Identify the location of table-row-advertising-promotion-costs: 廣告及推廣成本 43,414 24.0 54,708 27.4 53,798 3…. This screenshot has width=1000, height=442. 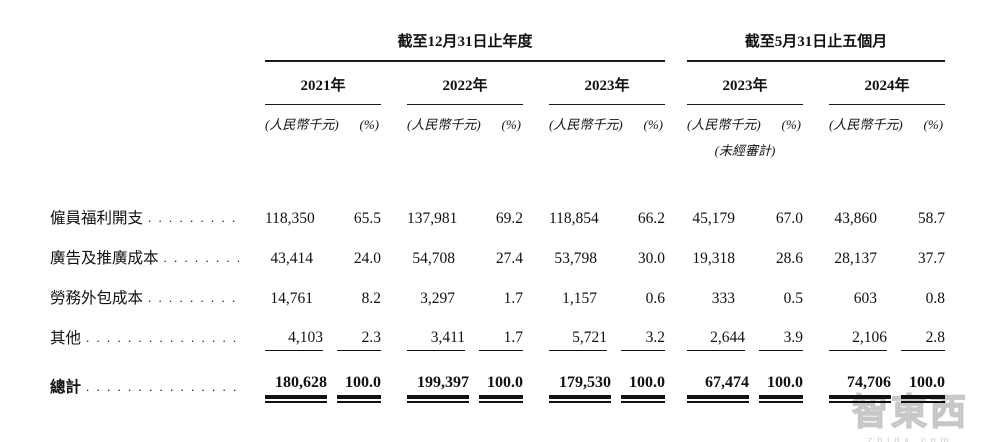
(497, 257).